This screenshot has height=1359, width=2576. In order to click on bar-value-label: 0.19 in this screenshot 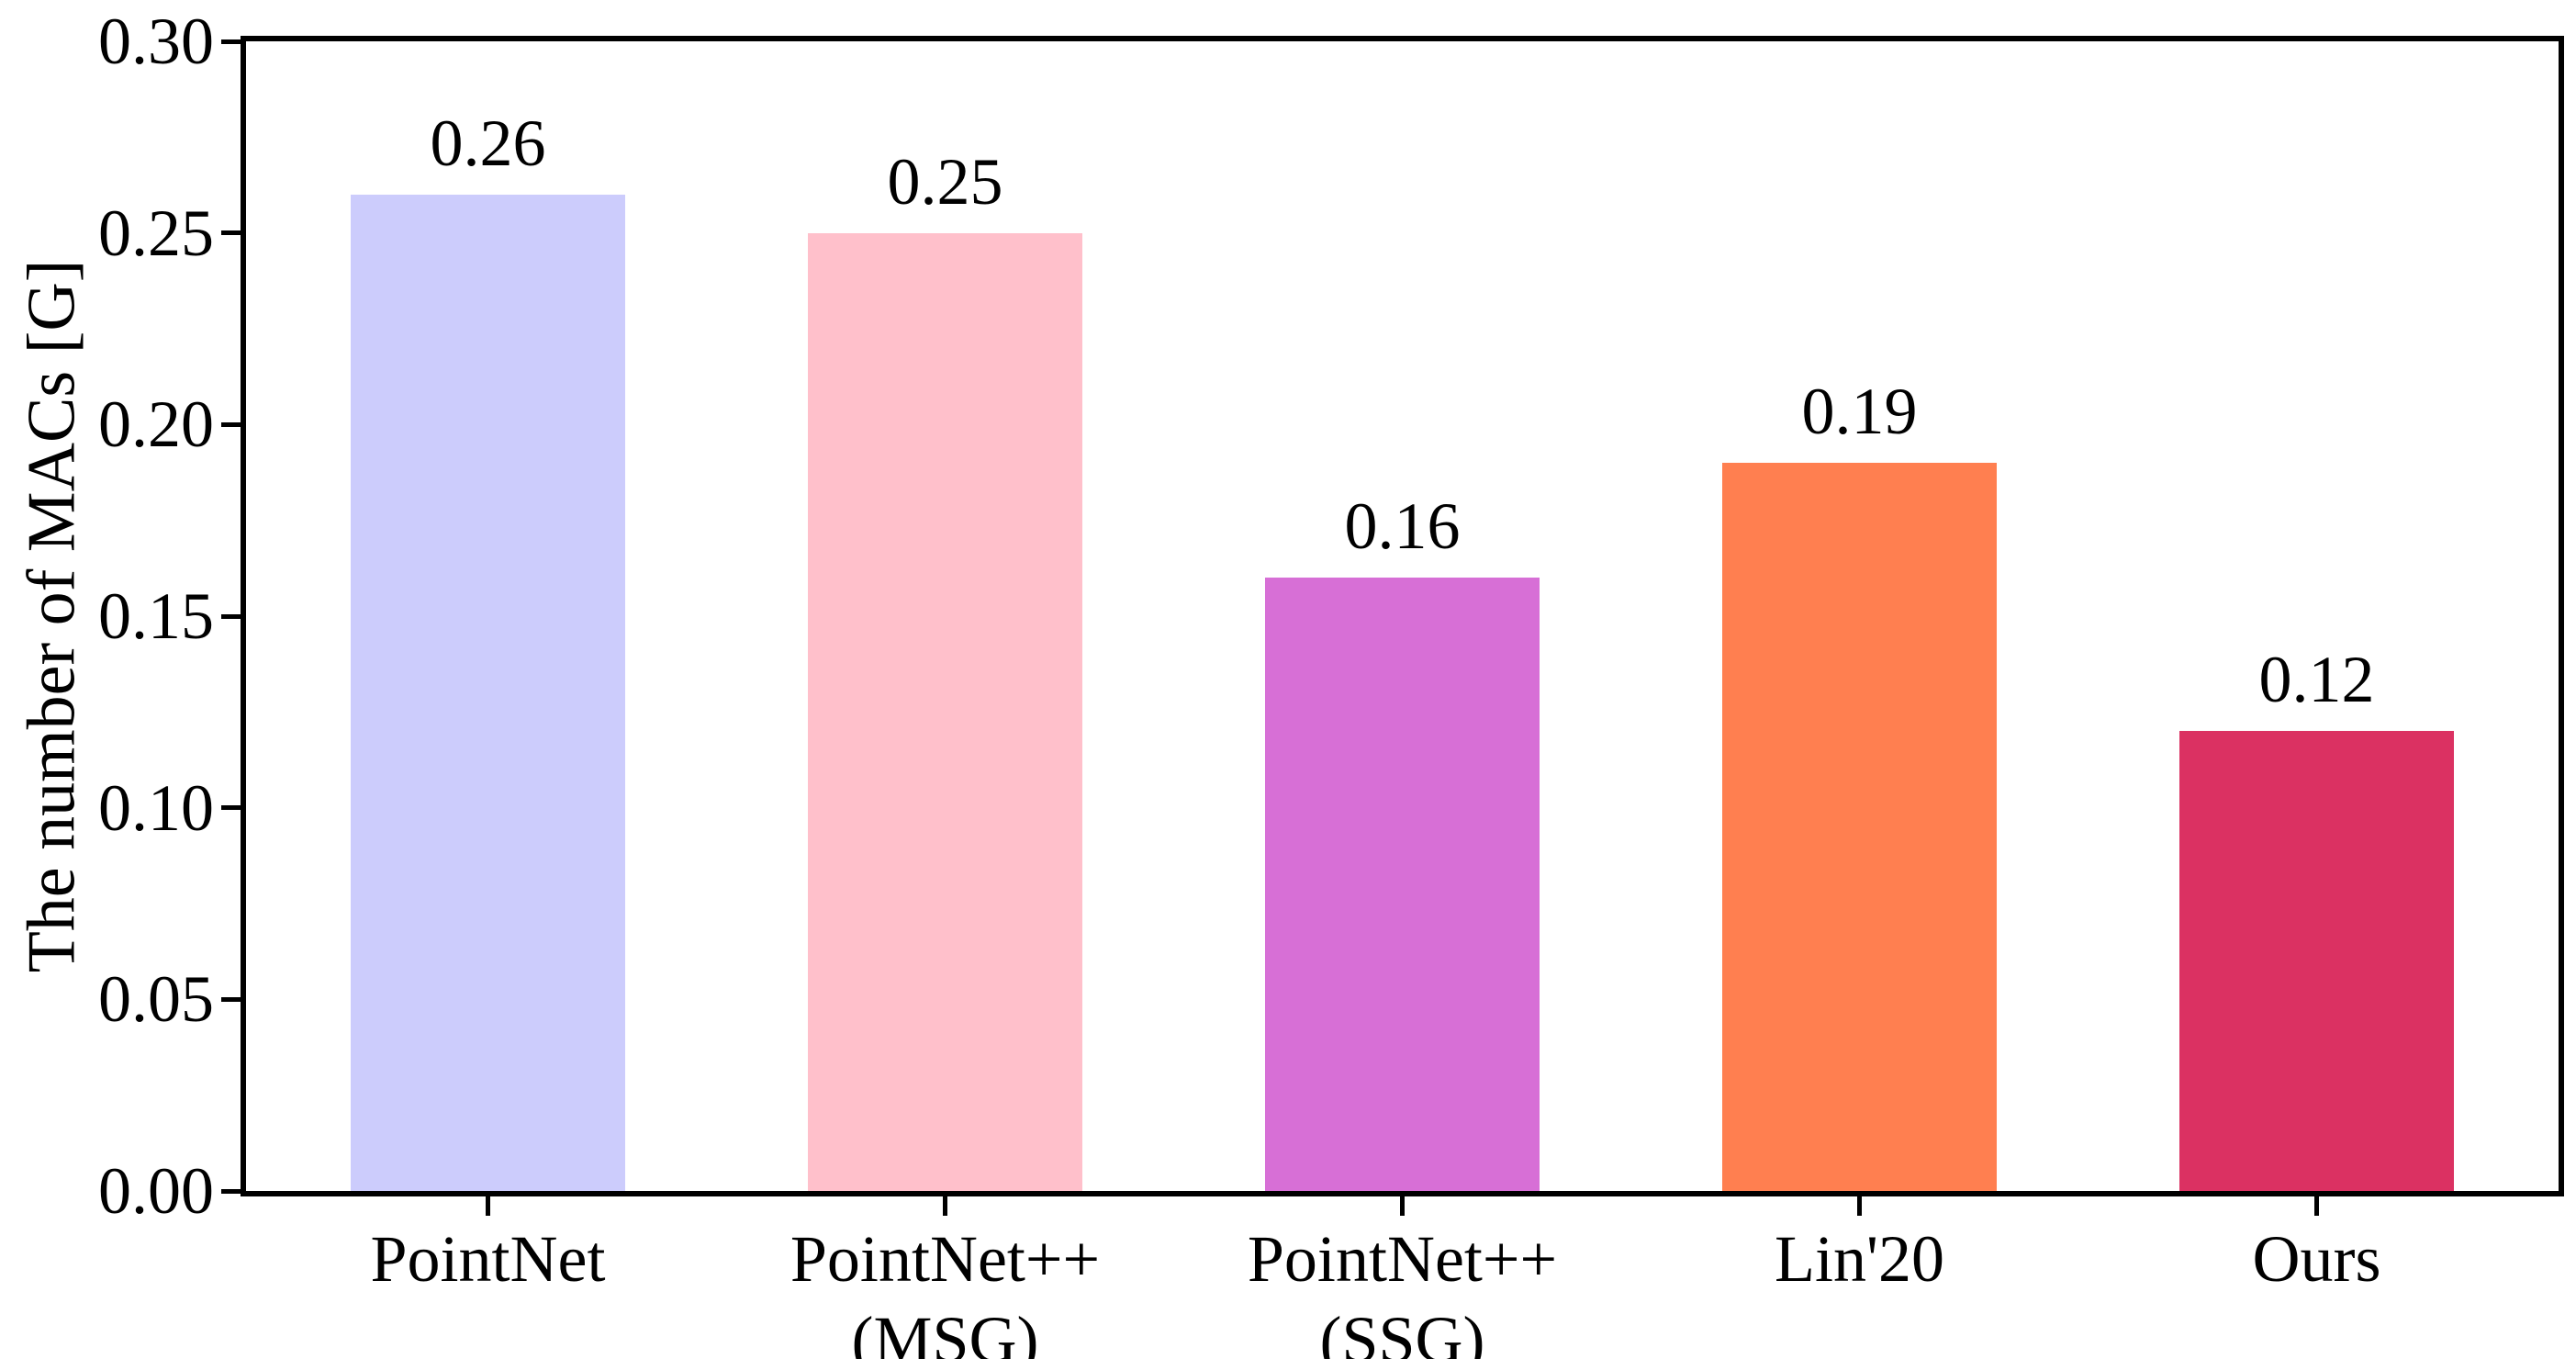, I will do `click(1859, 412)`.